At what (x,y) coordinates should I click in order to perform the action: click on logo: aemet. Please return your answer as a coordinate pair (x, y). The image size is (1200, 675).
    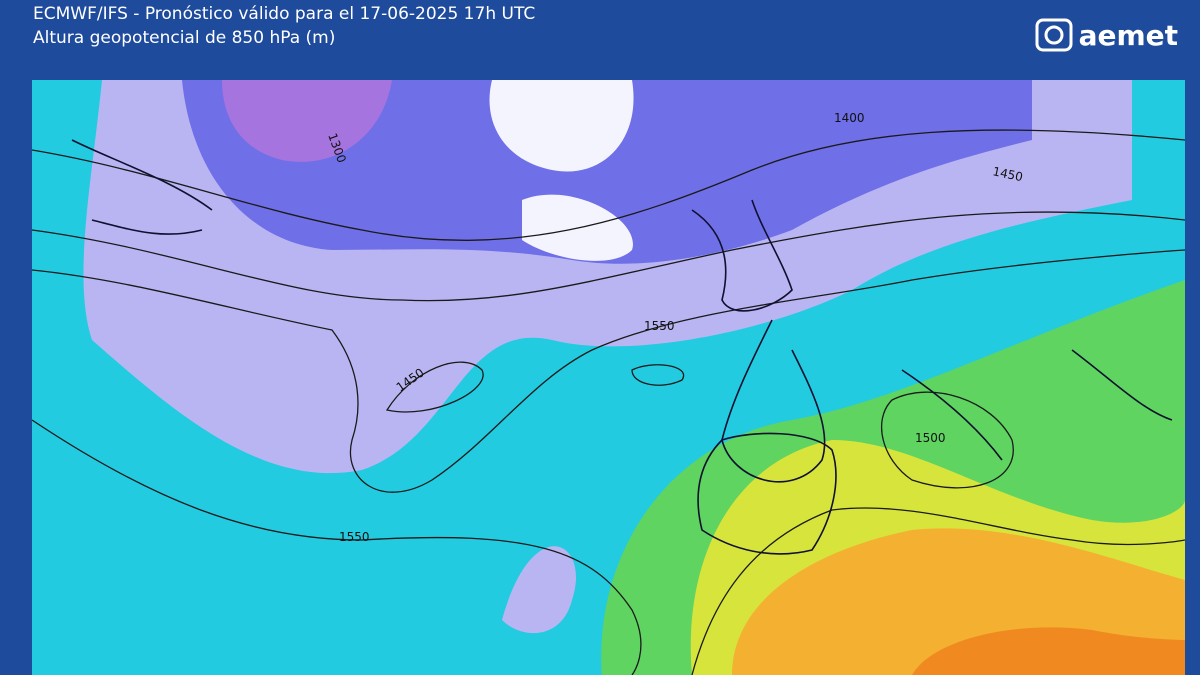
    Looking at the image, I should click on (1106, 35).